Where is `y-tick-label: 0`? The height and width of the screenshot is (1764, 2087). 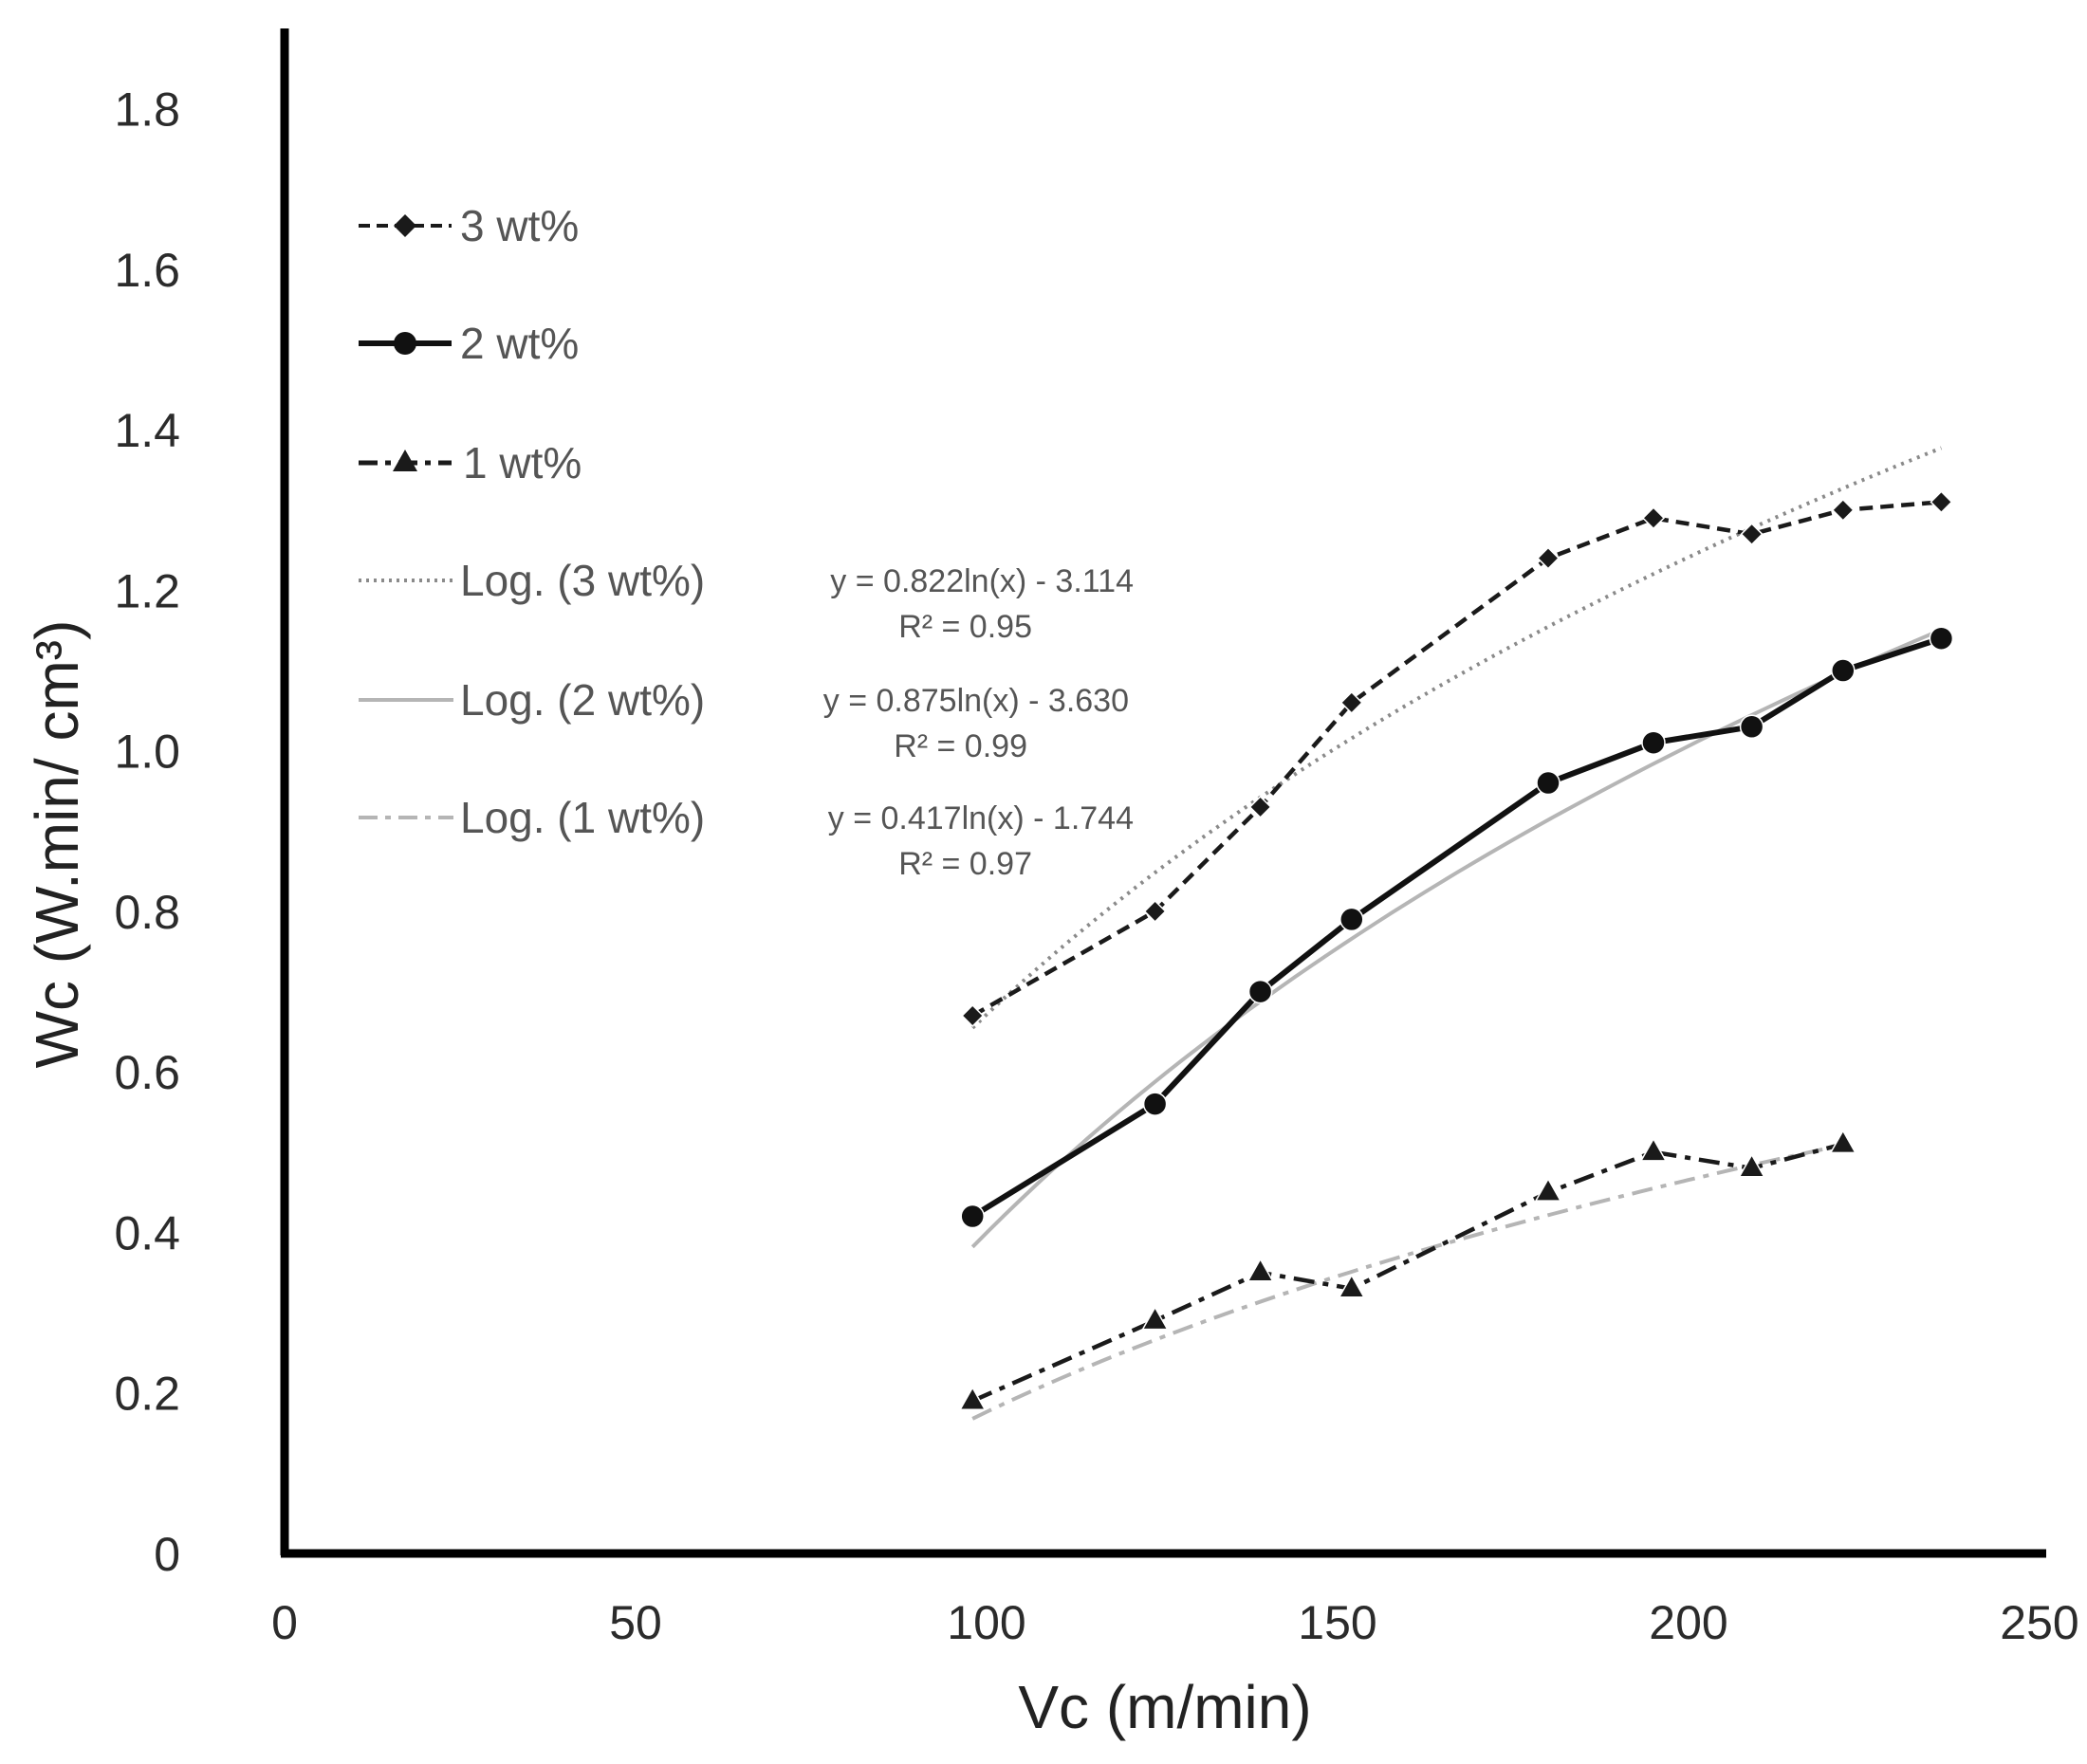 y-tick-label: 0 is located at coordinates (167, 1554).